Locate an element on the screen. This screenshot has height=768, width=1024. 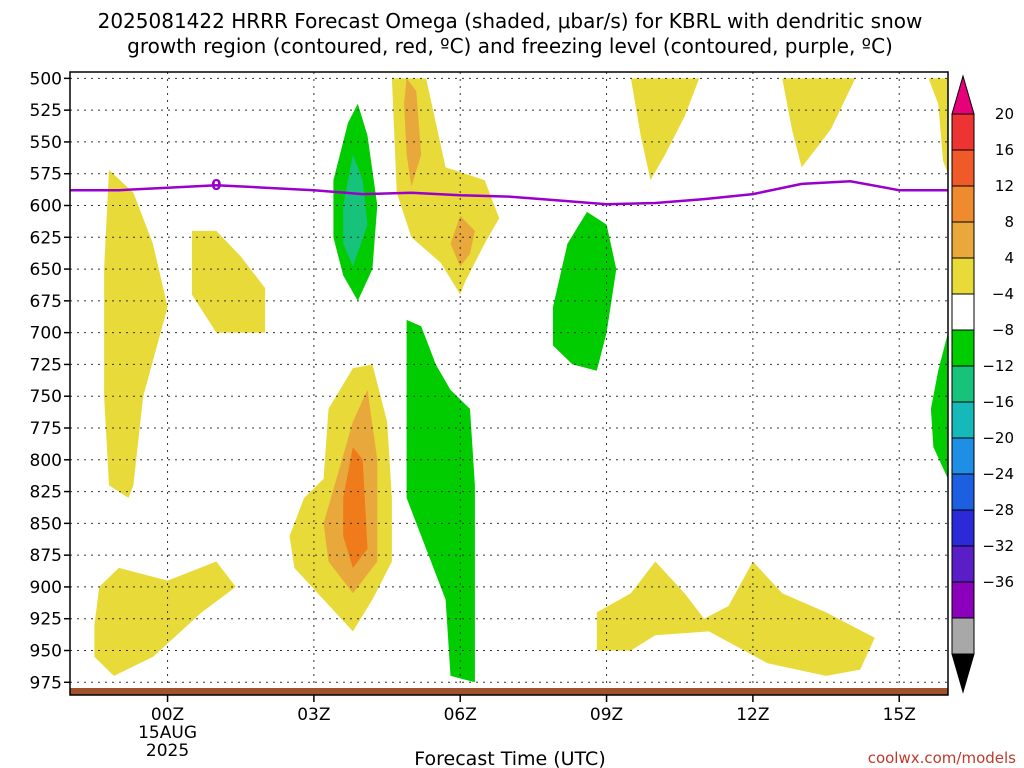
x-tick-label: 15Z is located at coordinates (899, 715).